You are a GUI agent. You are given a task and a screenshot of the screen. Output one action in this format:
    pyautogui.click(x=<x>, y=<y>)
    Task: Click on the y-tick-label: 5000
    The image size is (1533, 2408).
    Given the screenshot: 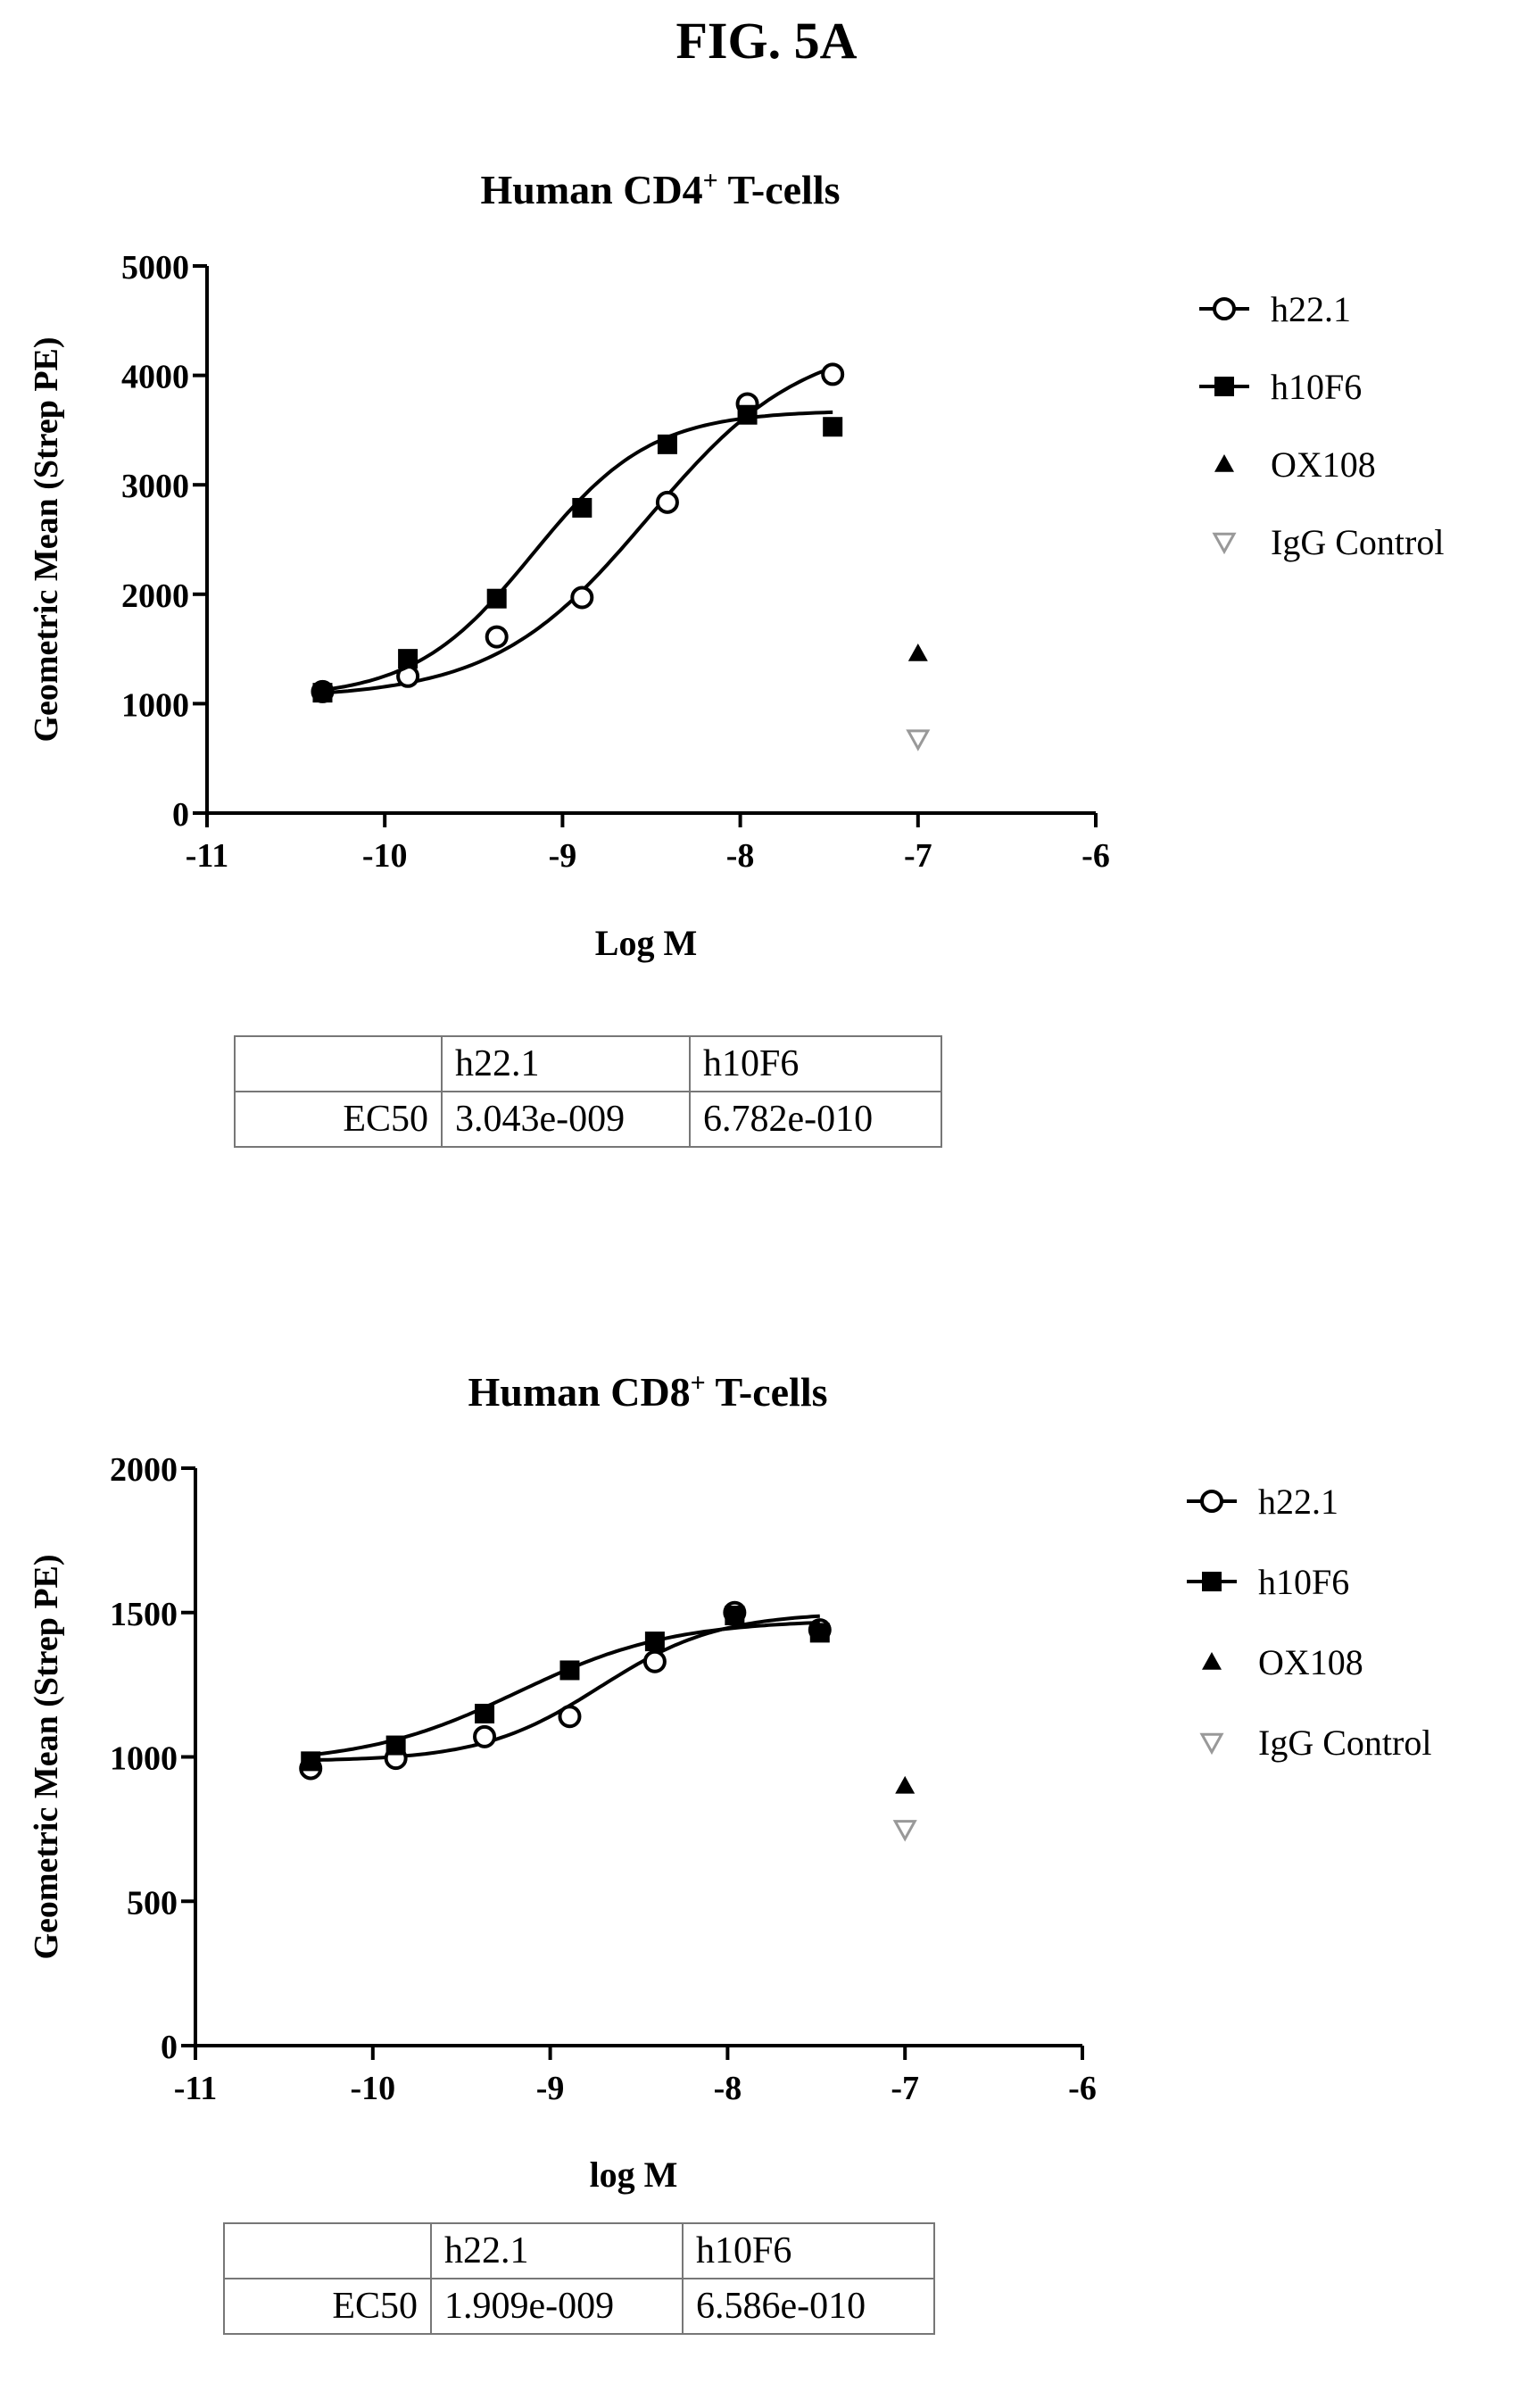 What is the action you would take?
    pyautogui.click(x=155, y=267)
    